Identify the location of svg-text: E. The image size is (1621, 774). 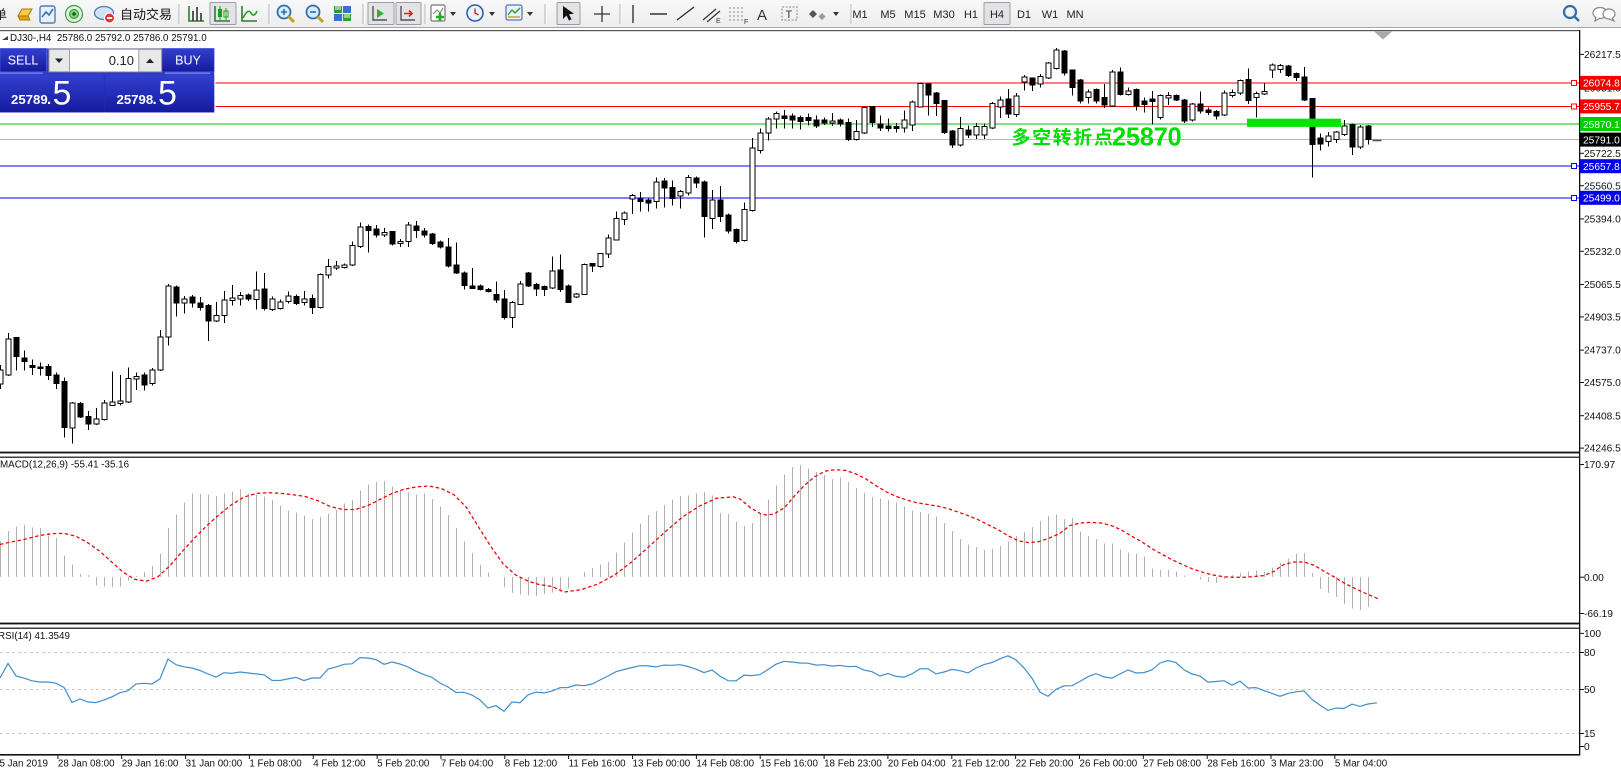
(718, 21).